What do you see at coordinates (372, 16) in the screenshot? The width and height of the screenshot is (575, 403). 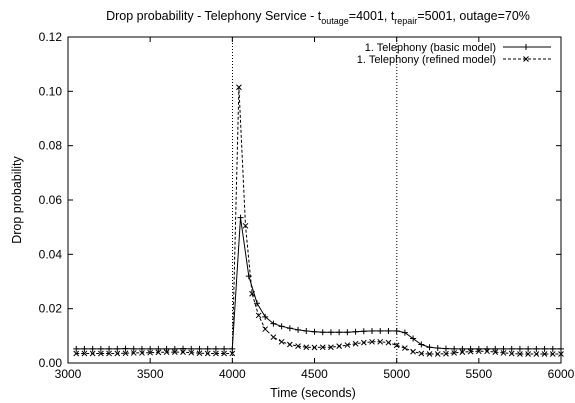 I see `title-outage-value: =4001, t` at bounding box center [372, 16].